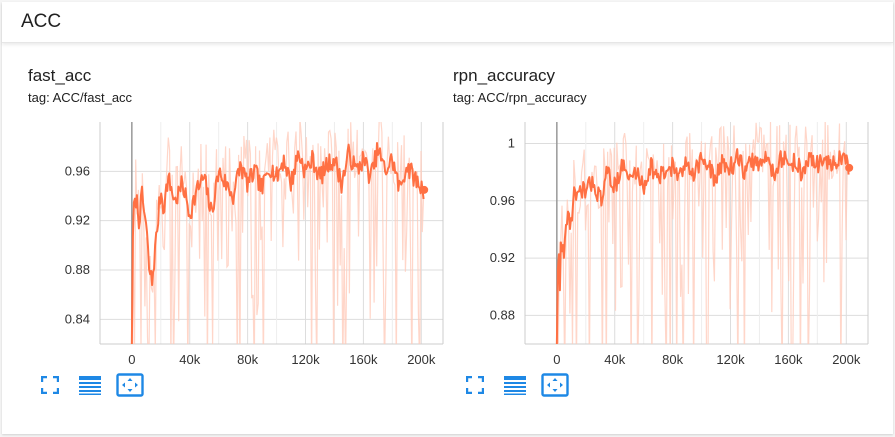 This screenshot has height=437, width=895. What do you see at coordinates (447, 22) in the screenshot?
I see `card-header: ACC` at bounding box center [447, 22].